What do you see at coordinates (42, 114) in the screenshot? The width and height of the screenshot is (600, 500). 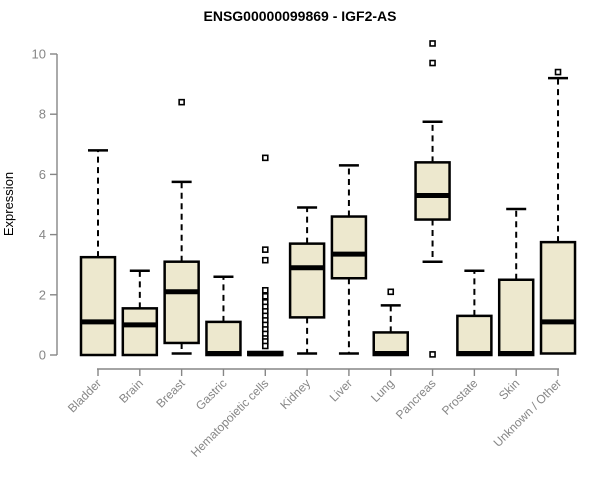 I see `y-tick-label: 8` at bounding box center [42, 114].